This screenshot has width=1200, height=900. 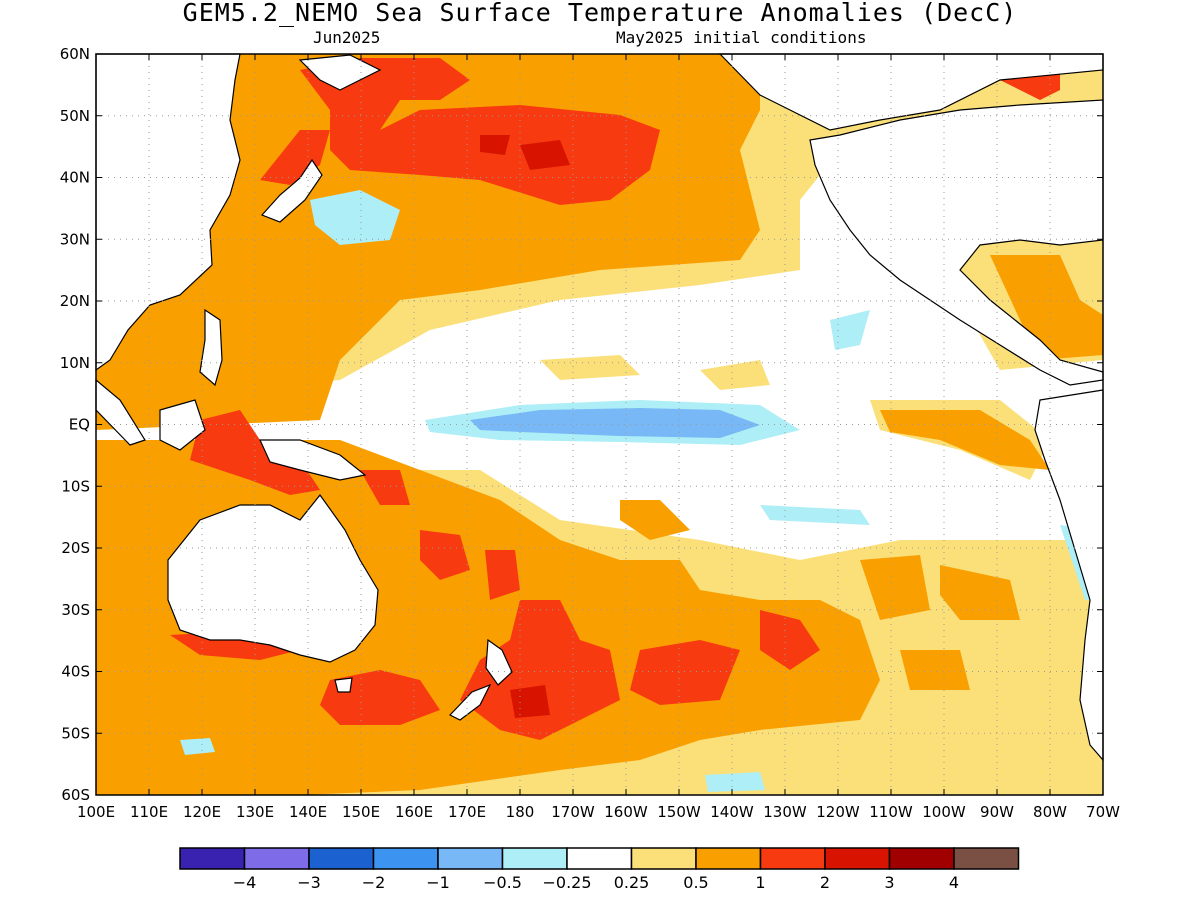 What do you see at coordinates (825, 882) in the screenshot?
I see `colorbar-label: 2` at bounding box center [825, 882].